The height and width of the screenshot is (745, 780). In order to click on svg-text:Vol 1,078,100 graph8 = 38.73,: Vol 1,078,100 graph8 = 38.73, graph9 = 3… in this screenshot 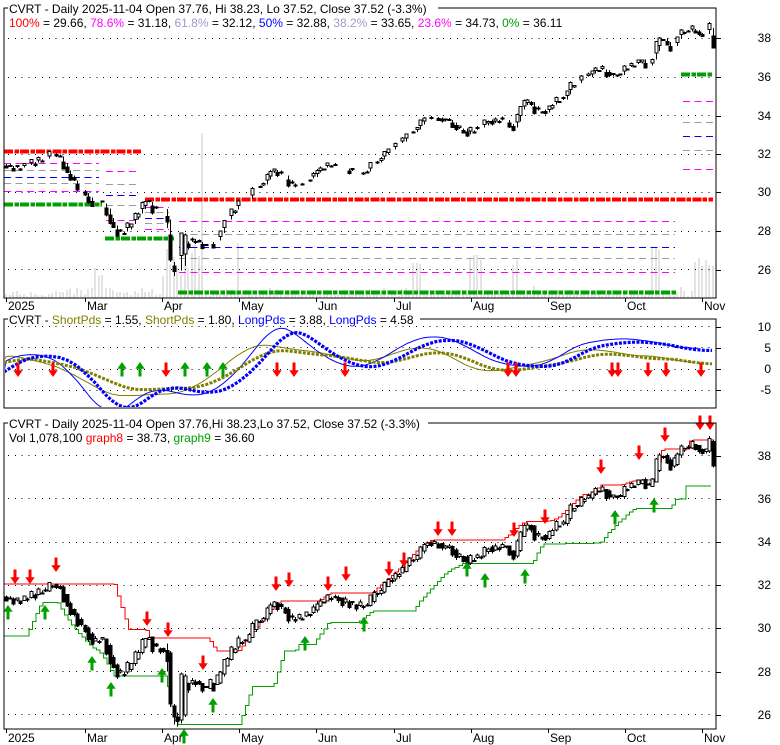, I will do `click(132, 438)`.